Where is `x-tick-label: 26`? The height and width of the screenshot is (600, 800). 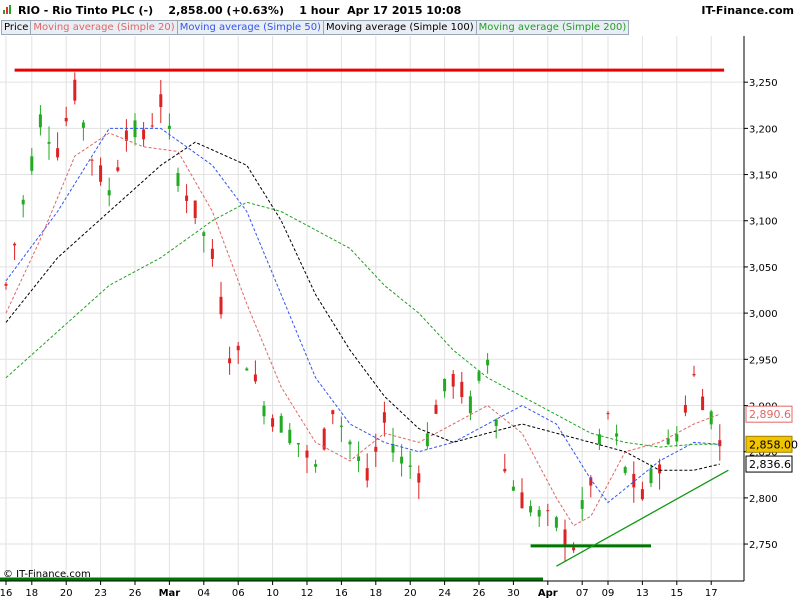 x-tick-label: 26 is located at coordinates (135, 593).